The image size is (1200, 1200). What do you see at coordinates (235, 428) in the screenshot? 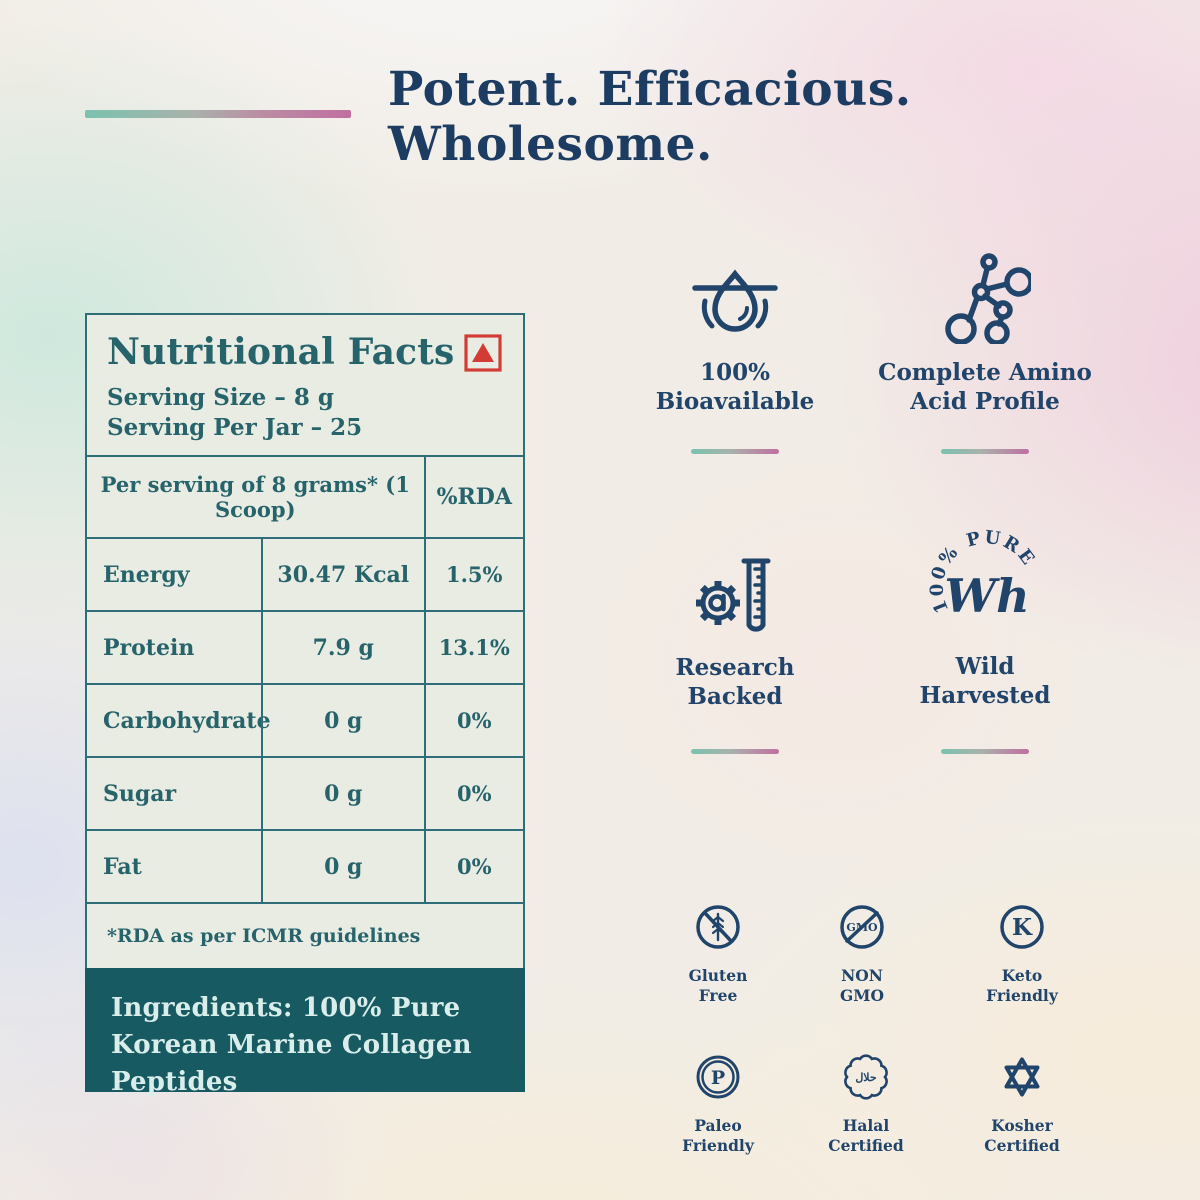
I see `serving-per-jar-text: Serving Per Jar – 25` at bounding box center [235, 428].